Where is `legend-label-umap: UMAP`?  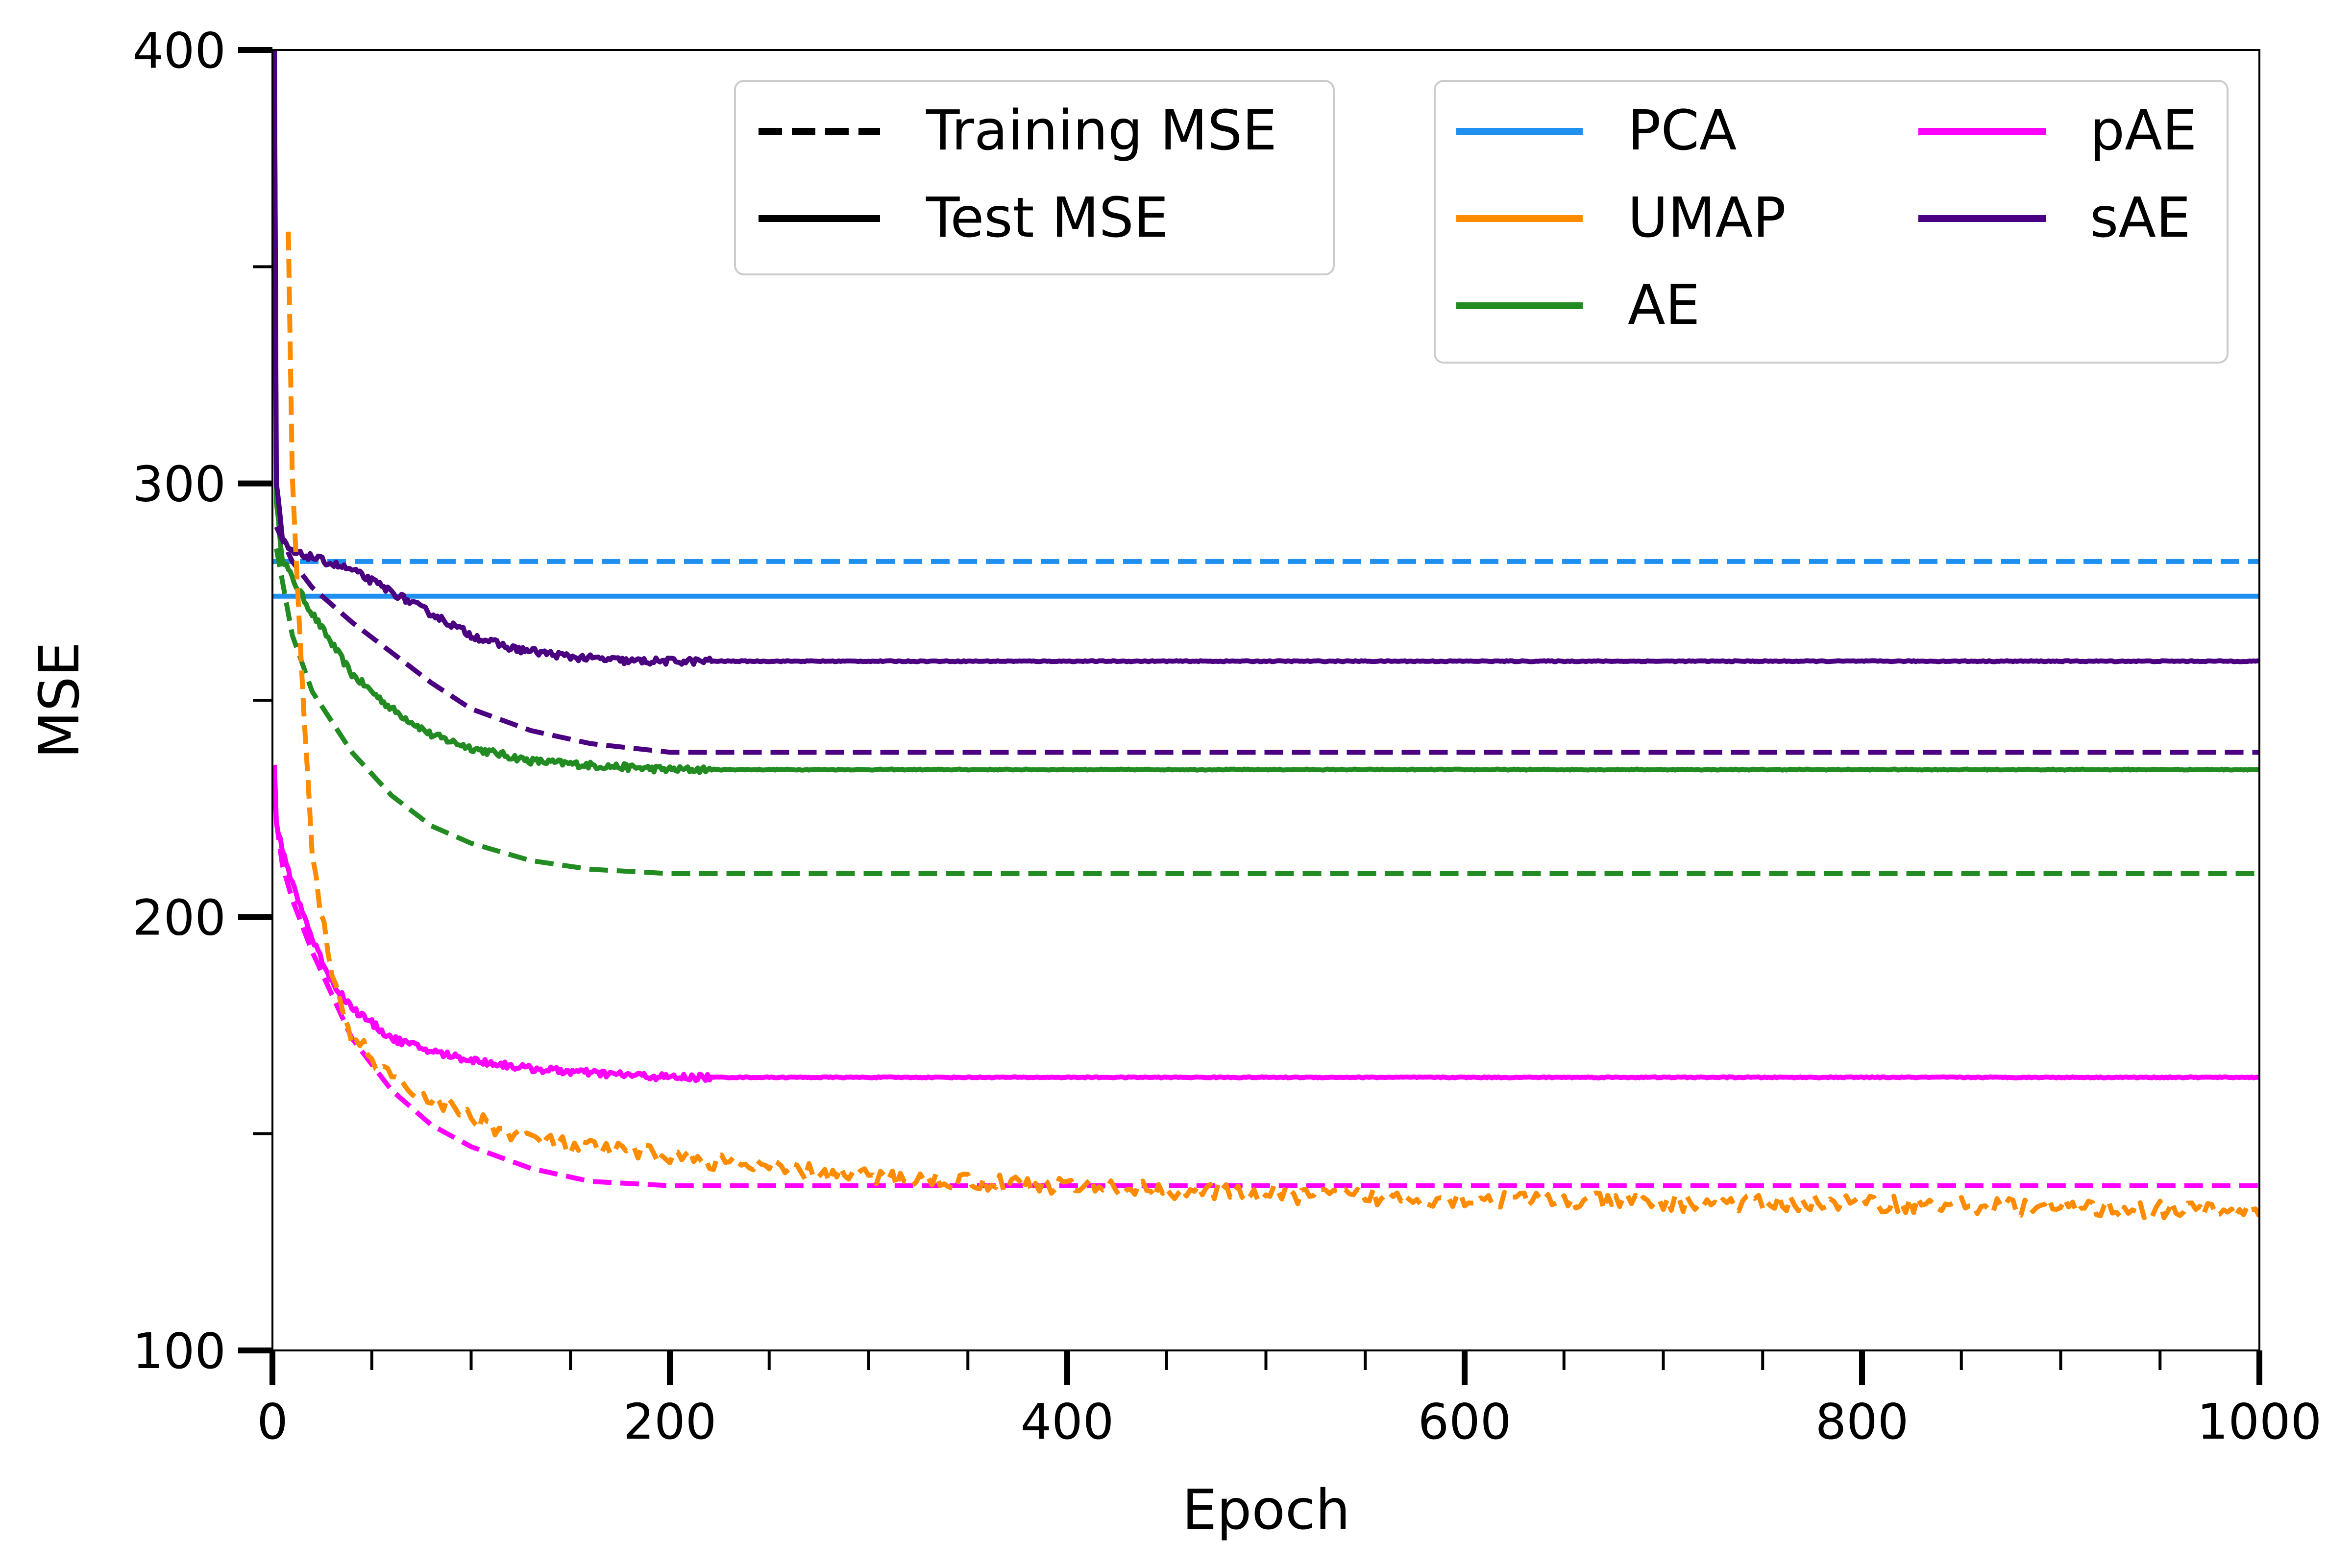
legend-label-umap: UMAP is located at coordinates (1707, 218).